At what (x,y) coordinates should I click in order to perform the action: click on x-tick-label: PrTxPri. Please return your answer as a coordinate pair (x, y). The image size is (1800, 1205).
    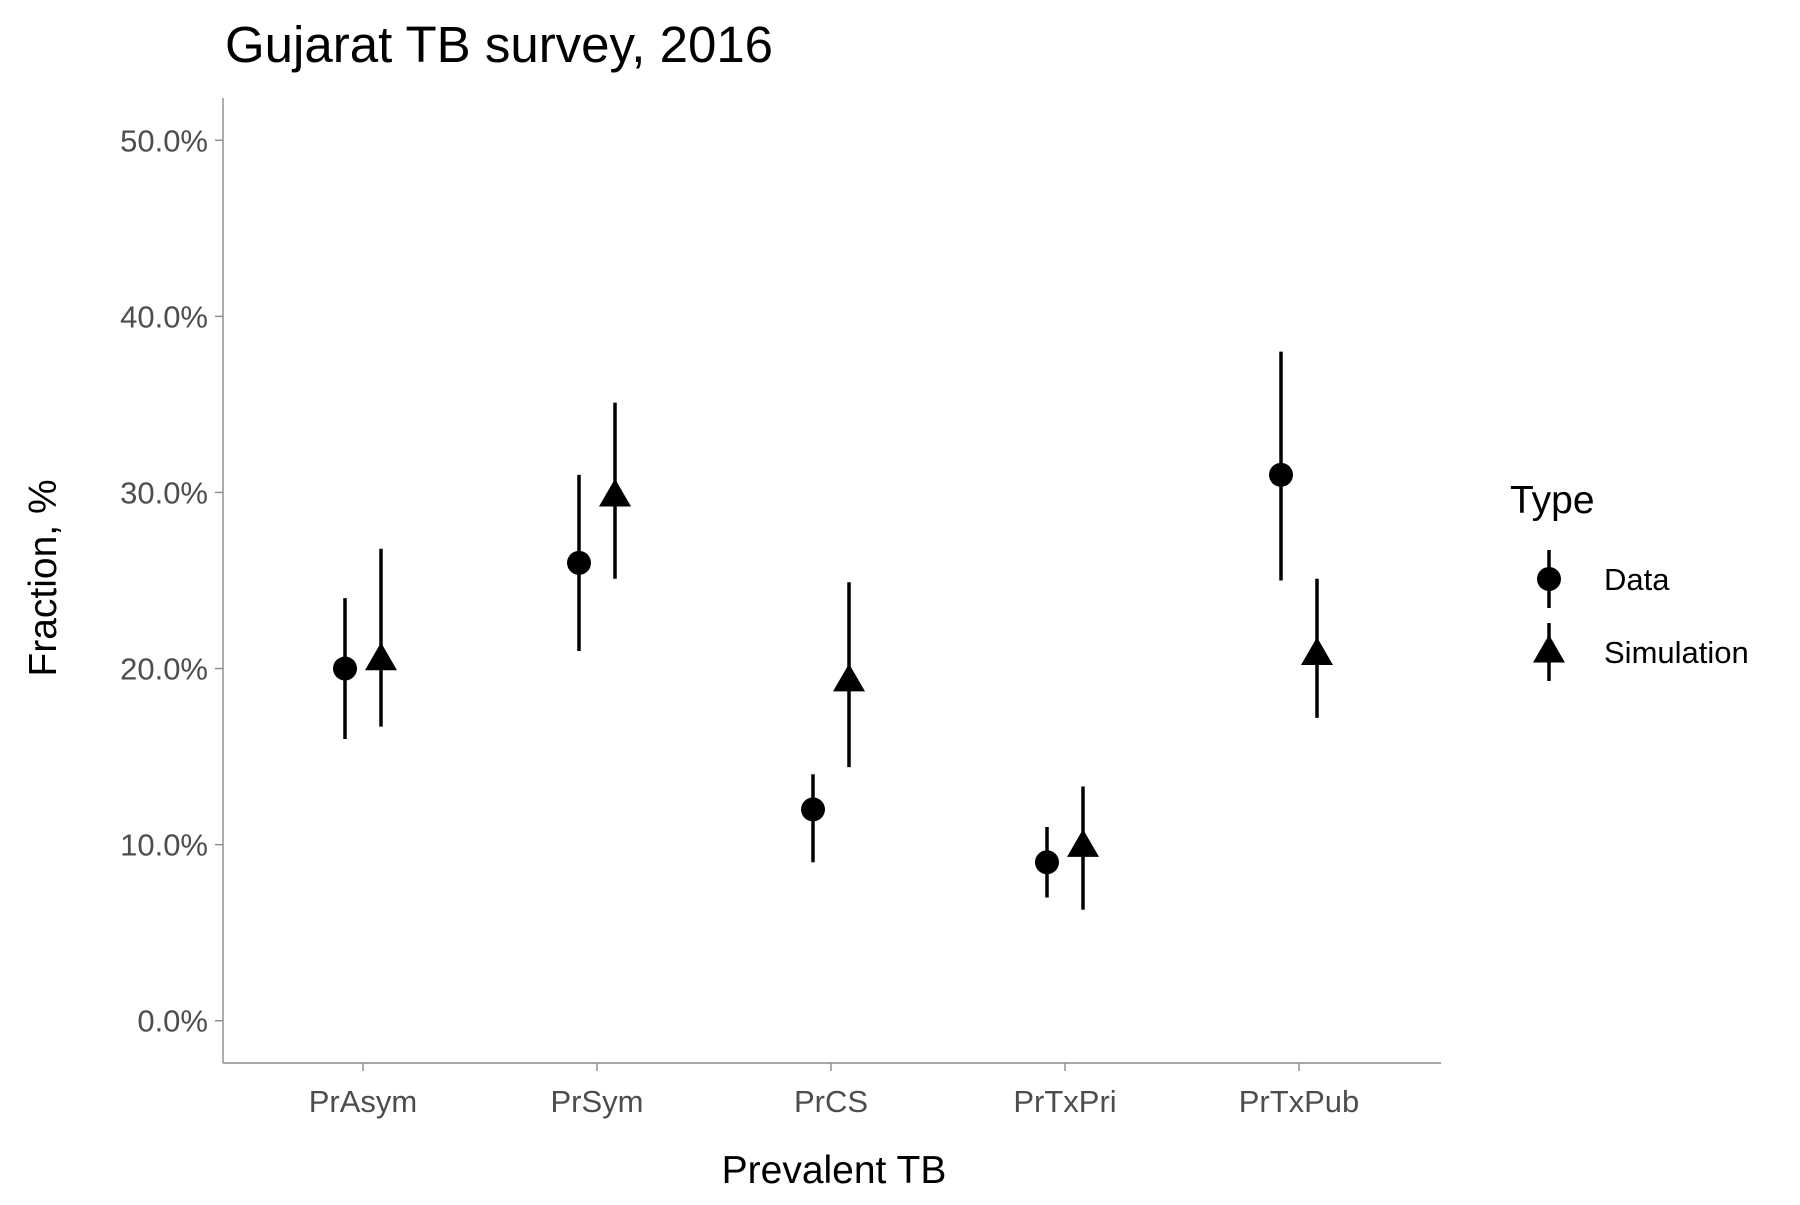
    Looking at the image, I should click on (1064, 1101).